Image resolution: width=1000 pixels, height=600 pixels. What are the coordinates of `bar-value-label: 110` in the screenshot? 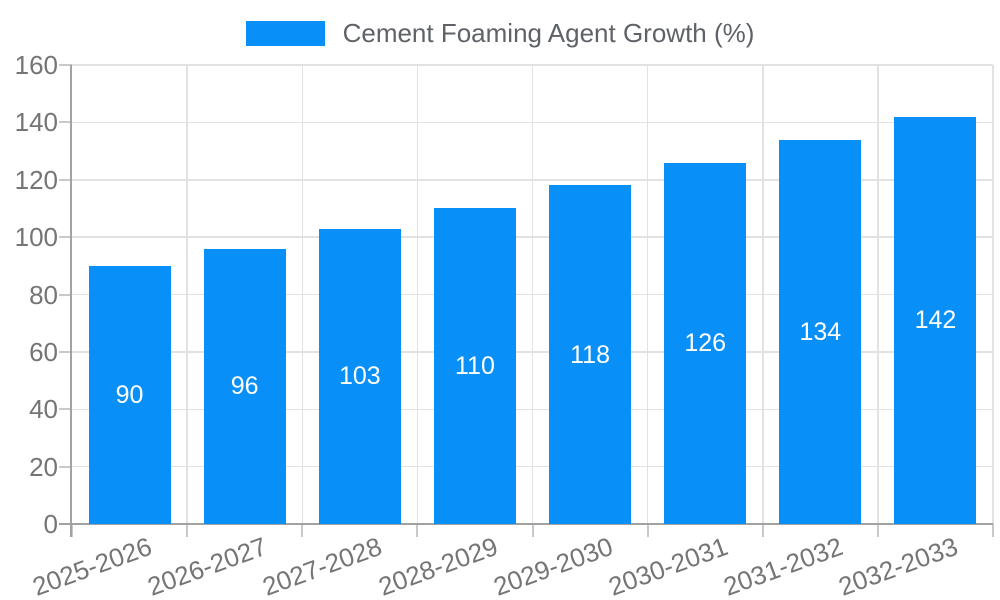 It's located at (475, 366).